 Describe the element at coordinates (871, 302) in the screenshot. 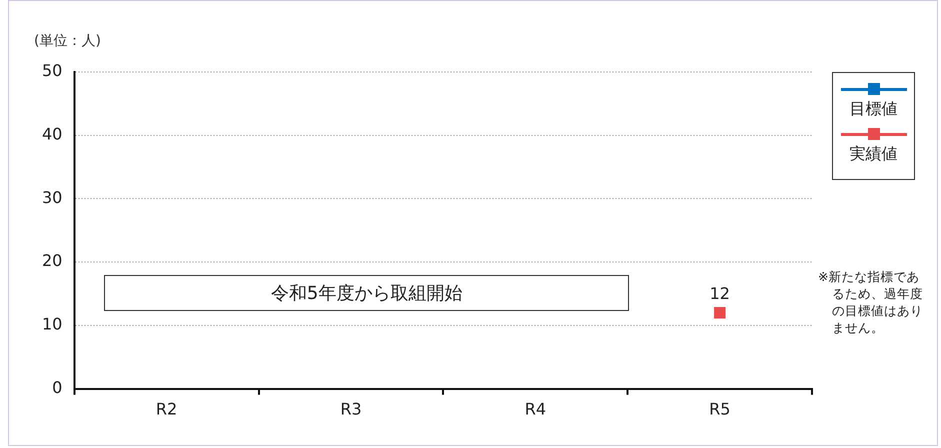

I see `text: ※新たな指標であるため、過年度の目標値はありません。` at that location.